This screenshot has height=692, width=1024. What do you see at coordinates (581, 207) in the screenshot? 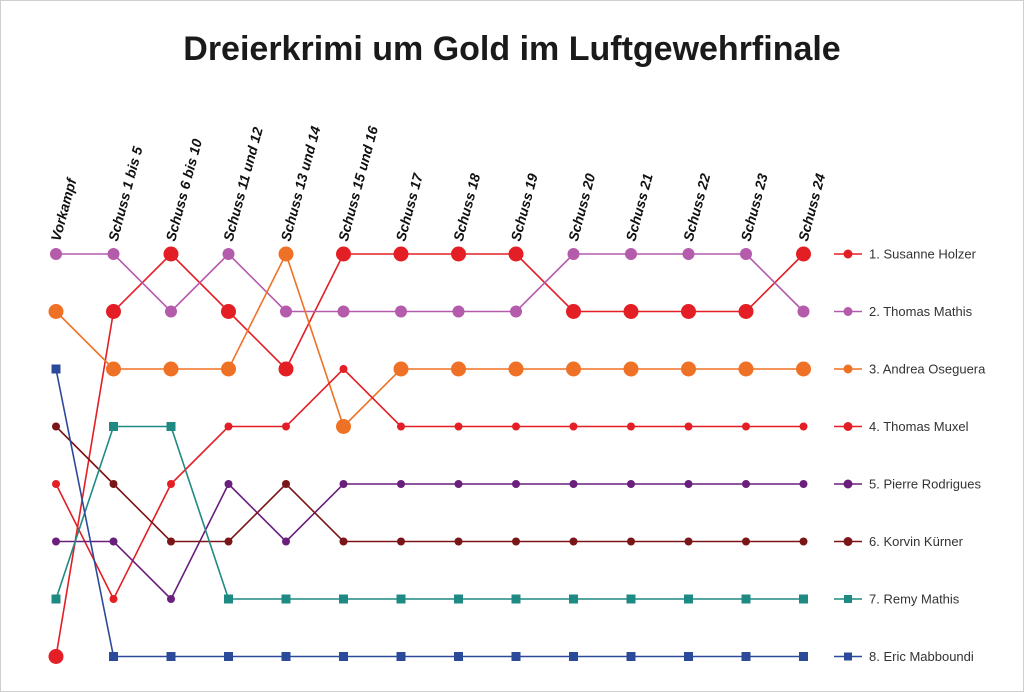
I see `tick-label: Schuss 20` at bounding box center [581, 207].